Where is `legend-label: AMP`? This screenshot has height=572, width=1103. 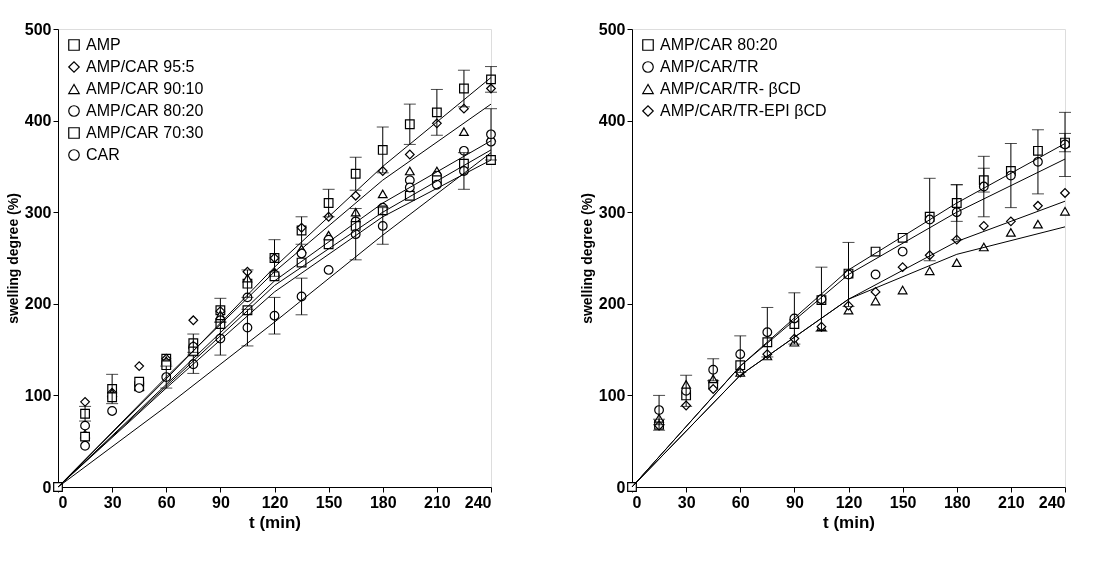
legend-label: AMP is located at coordinates (103, 44).